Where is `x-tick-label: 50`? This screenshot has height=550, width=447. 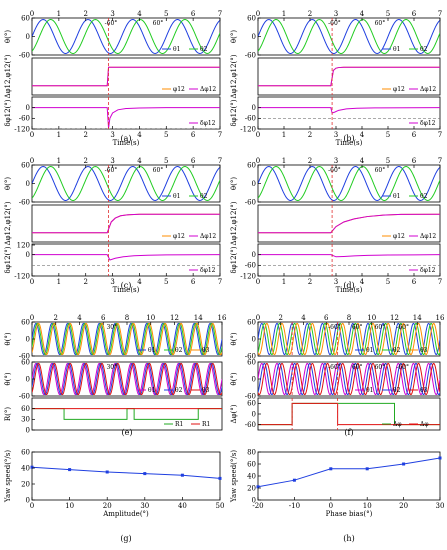 x-tick-label: 50 is located at coordinates (220, 506).